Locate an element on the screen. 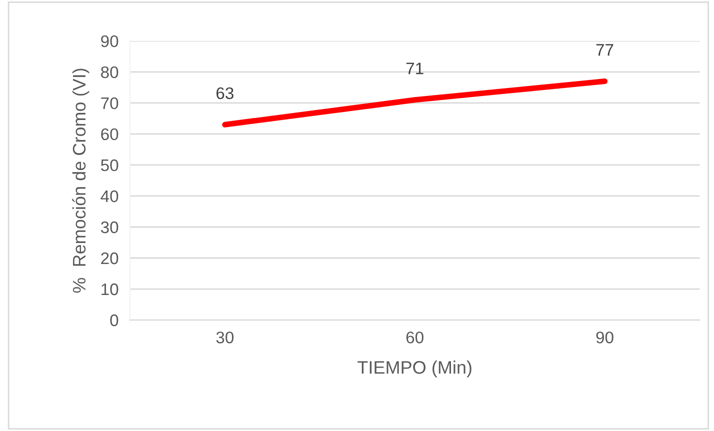 The height and width of the screenshot is (431, 714). y-tick-label: 60 is located at coordinates (109, 134).